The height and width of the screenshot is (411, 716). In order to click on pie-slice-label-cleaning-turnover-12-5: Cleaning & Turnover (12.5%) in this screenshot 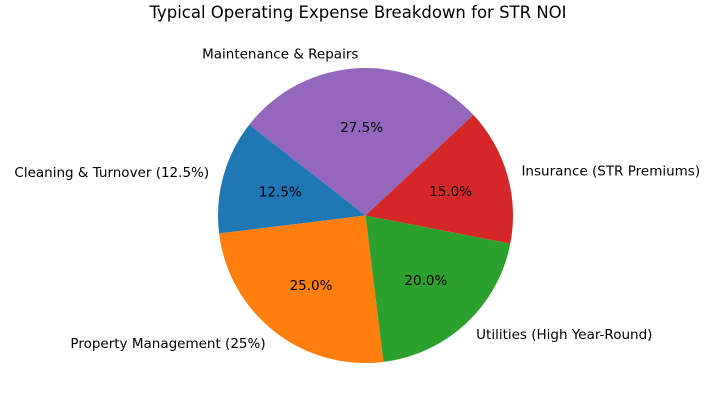, I will do `click(111, 173)`.